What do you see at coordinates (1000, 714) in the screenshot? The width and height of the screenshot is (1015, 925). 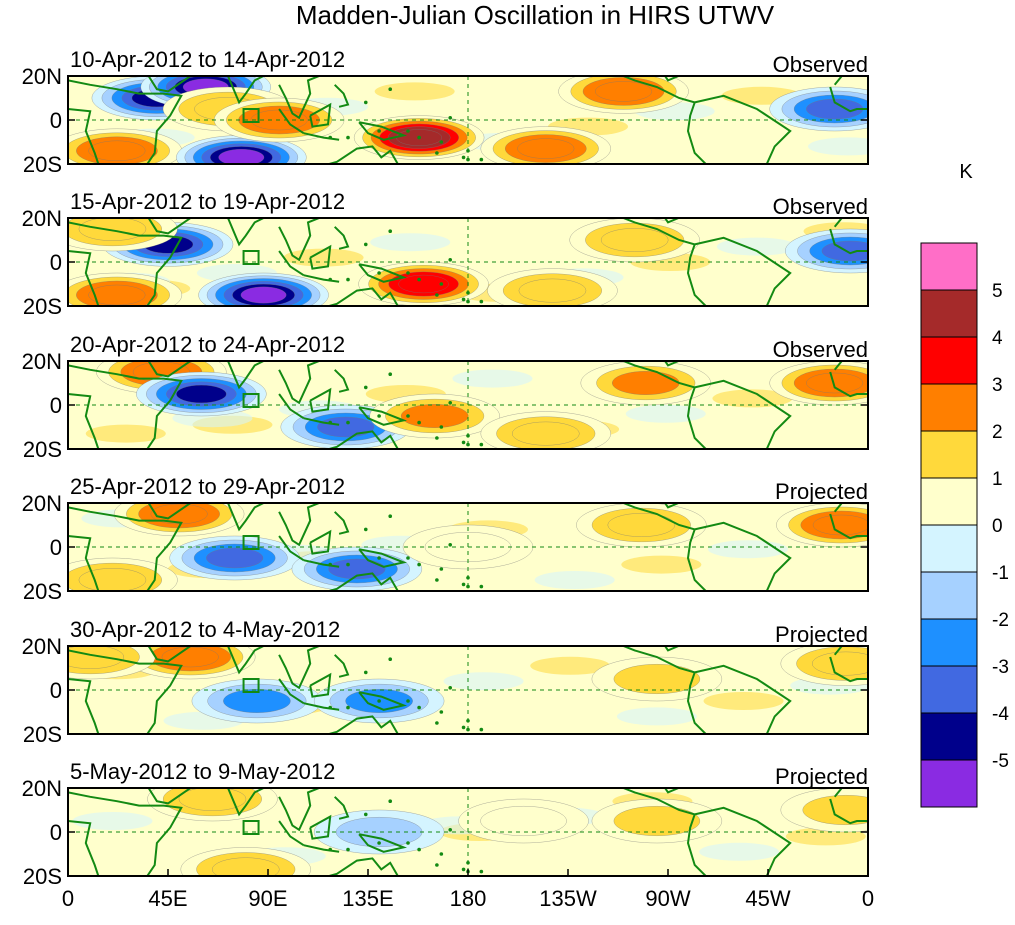 I see `colorbar-tick-label: -4` at bounding box center [1000, 714].